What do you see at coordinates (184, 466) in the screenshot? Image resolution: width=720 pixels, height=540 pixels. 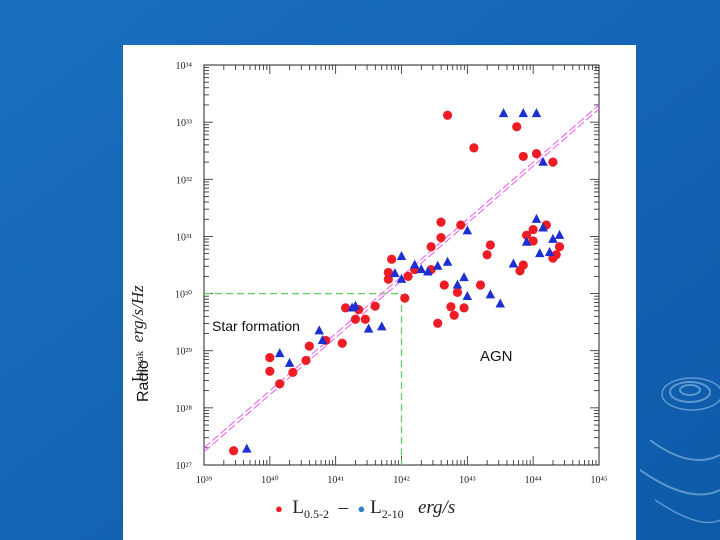 I see `y-tick-label: 10²⁷` at bounding box center [184, 466].